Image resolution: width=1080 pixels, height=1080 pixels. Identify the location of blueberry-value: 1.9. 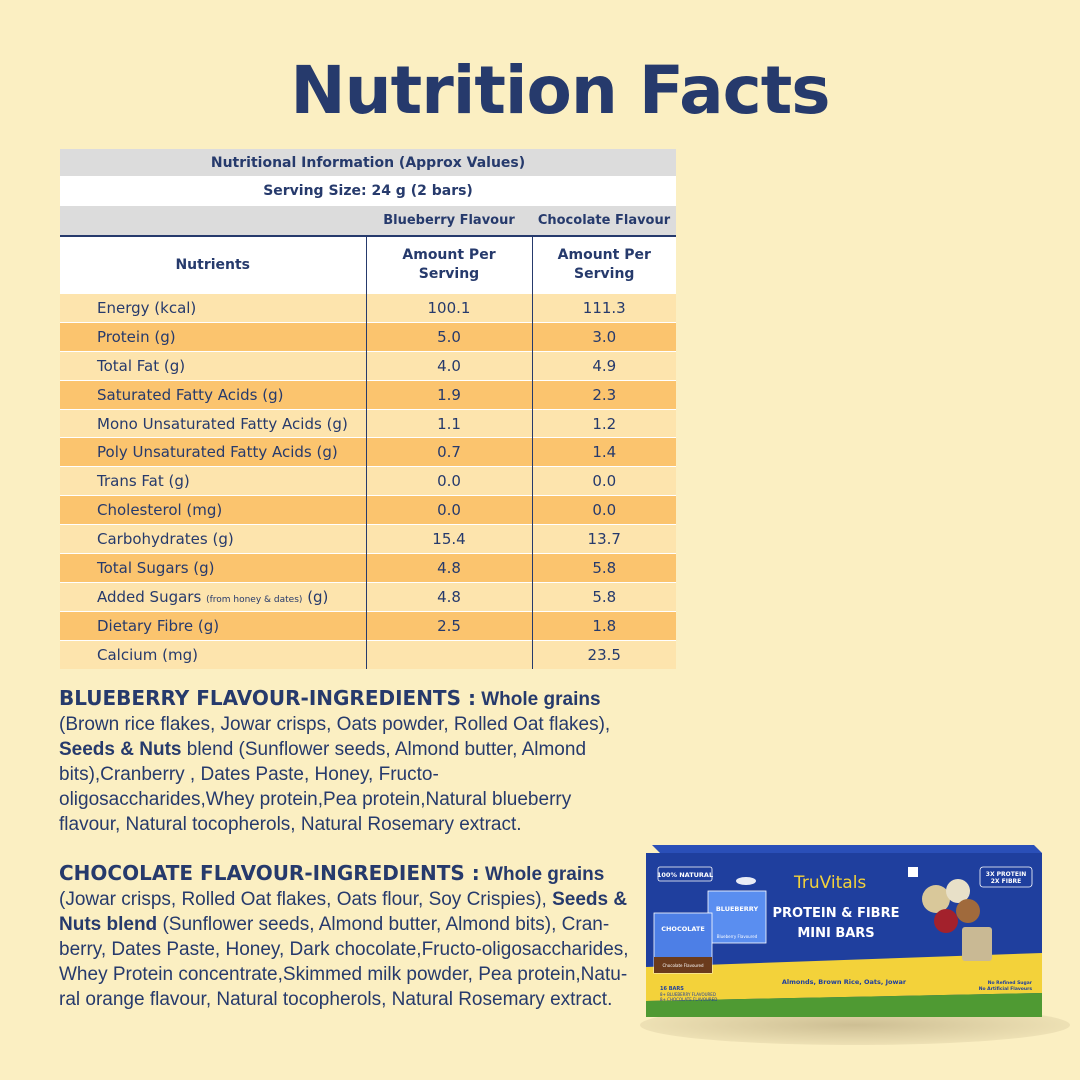
(448, 394).